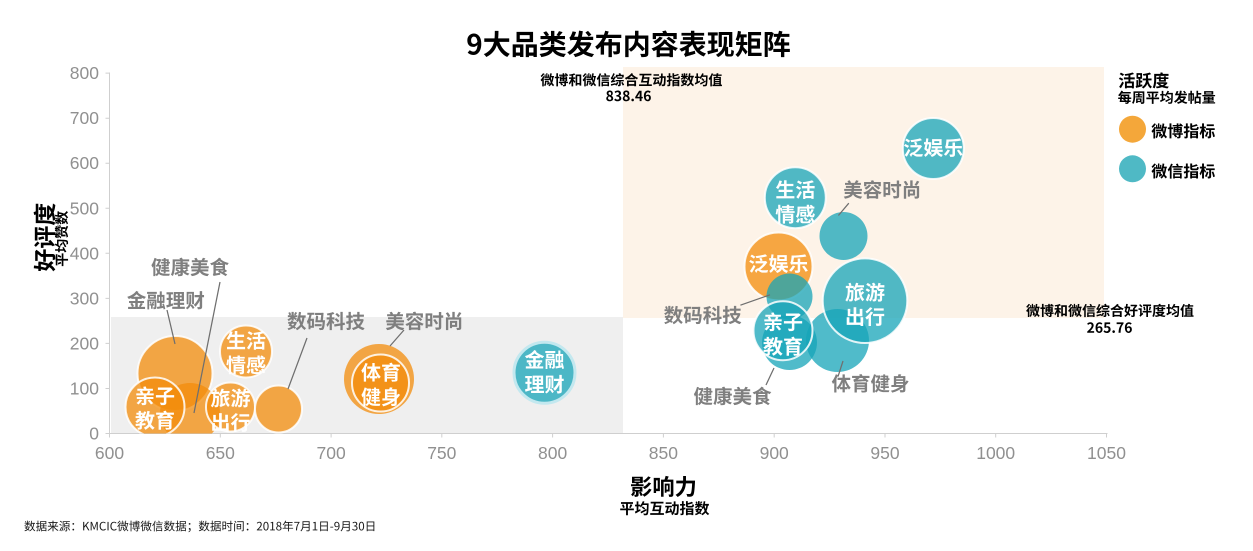  I want to click on svg-text: 650, so click(220, 453).